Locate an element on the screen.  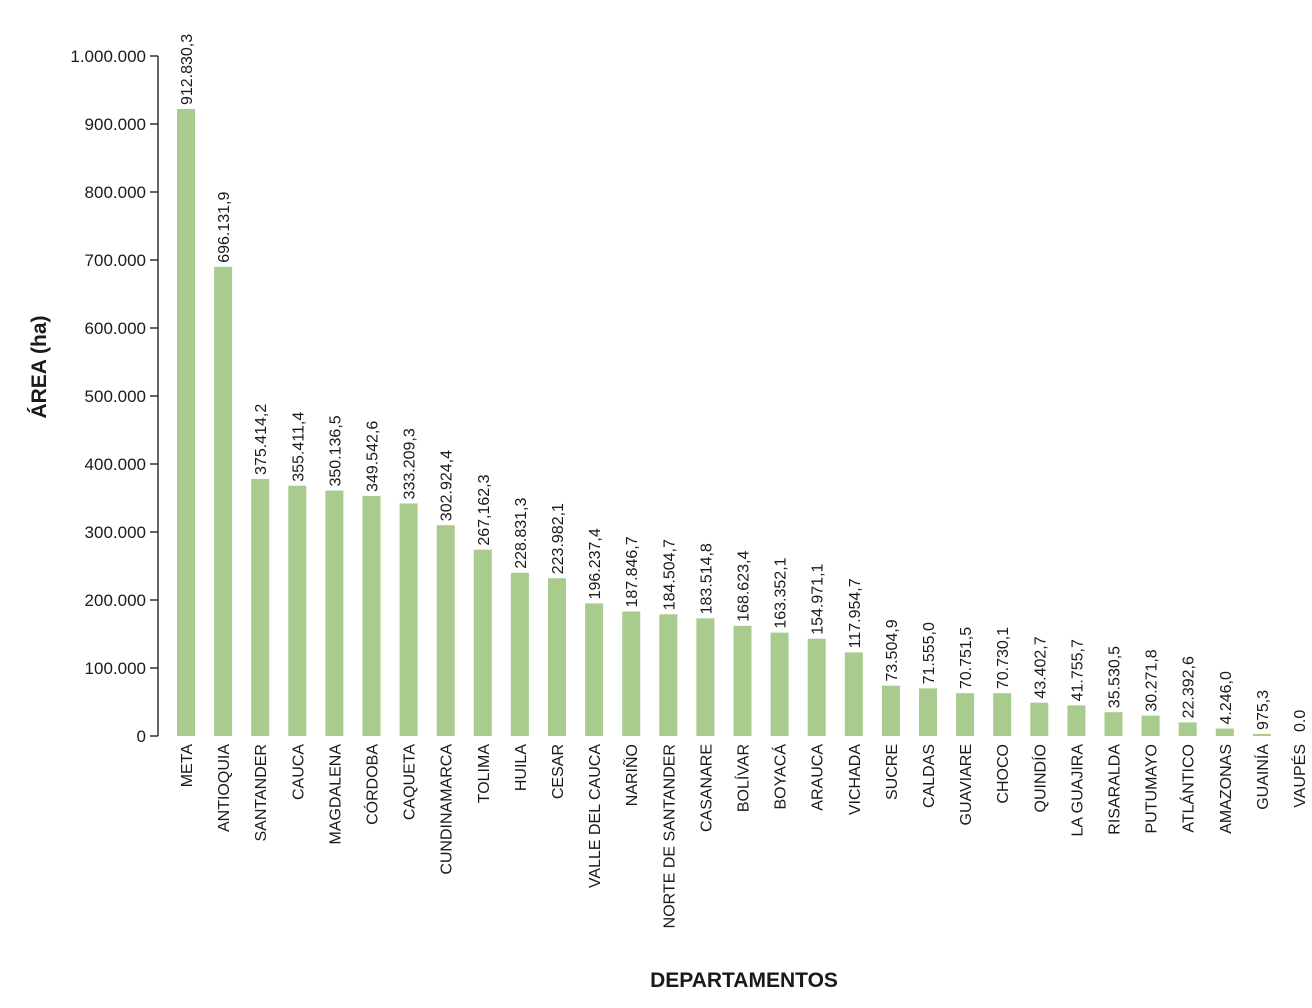
value-label: 70.730,1 is located at coordinates (1003, 658).